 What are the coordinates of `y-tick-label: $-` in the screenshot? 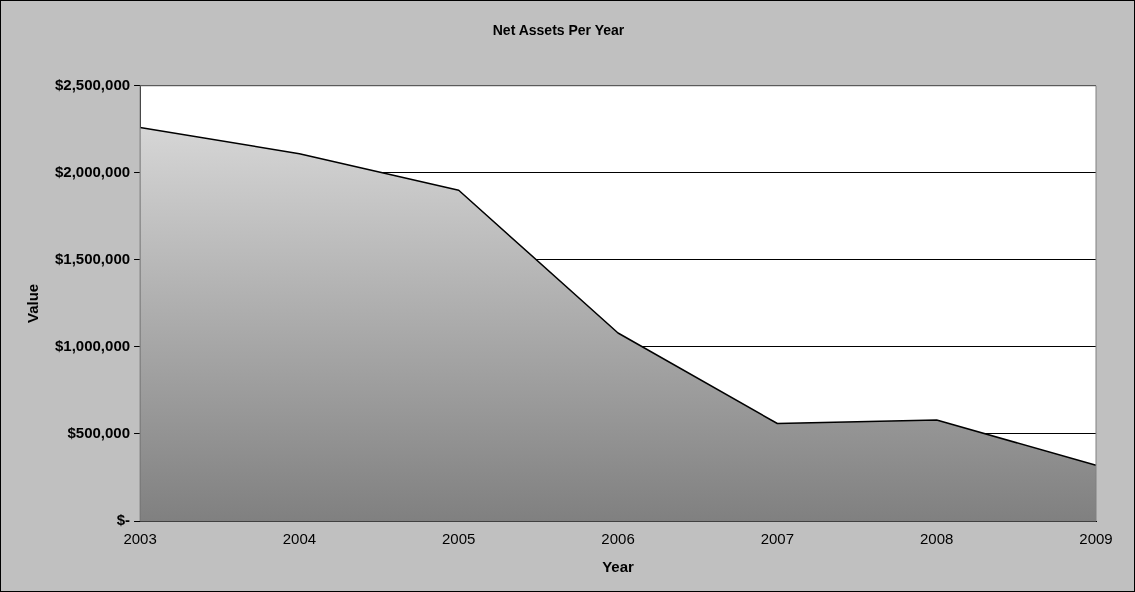 It's located at (123, 520).